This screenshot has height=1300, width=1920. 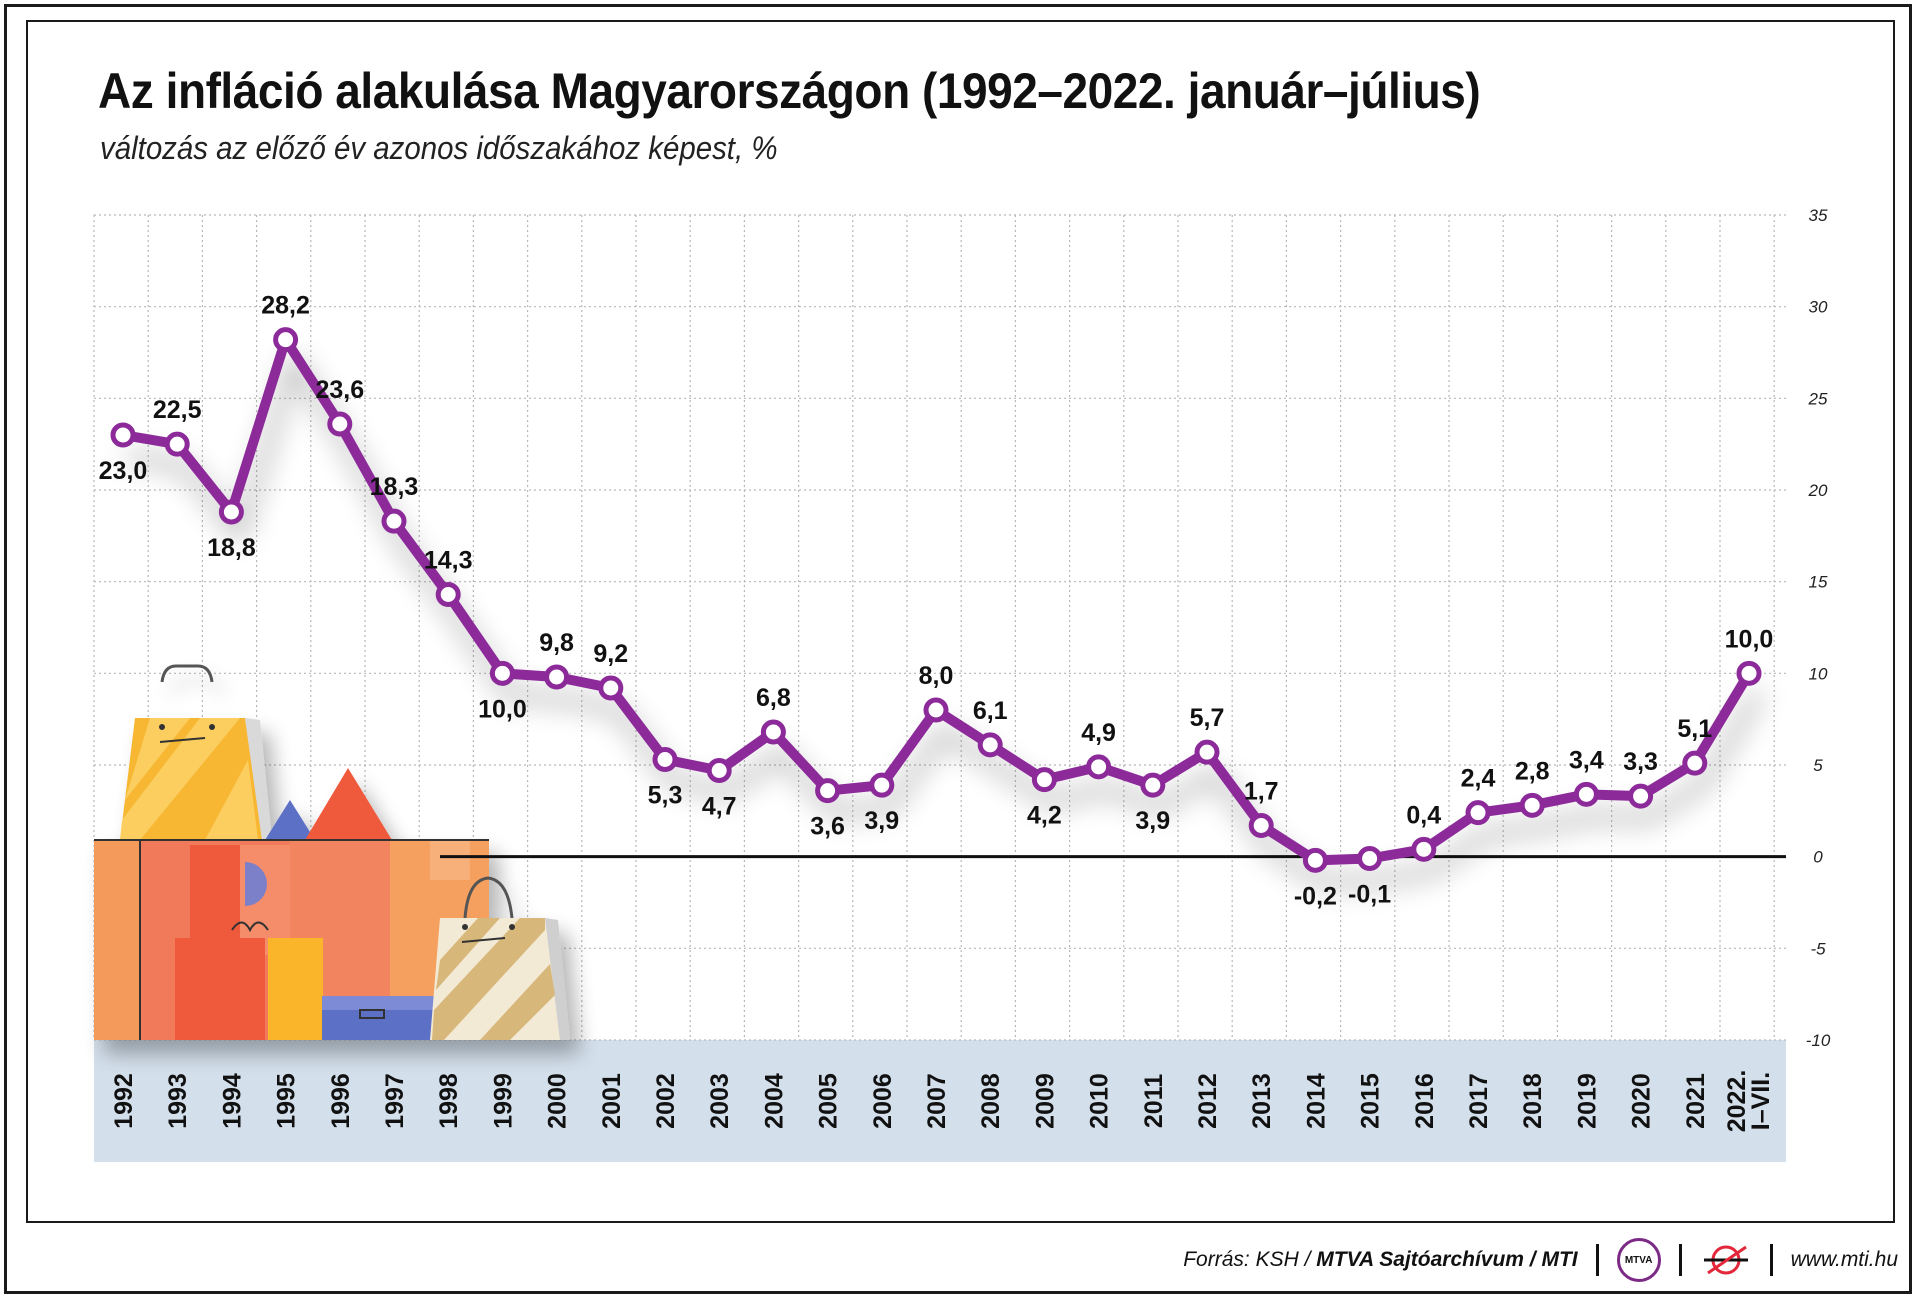 What do you see at coordinates (1818, 628) in the screenshot?
I see `y-axis: 35 30 25 20 15 10 5 0 -5 -10` at bounding box center [1818, 628].